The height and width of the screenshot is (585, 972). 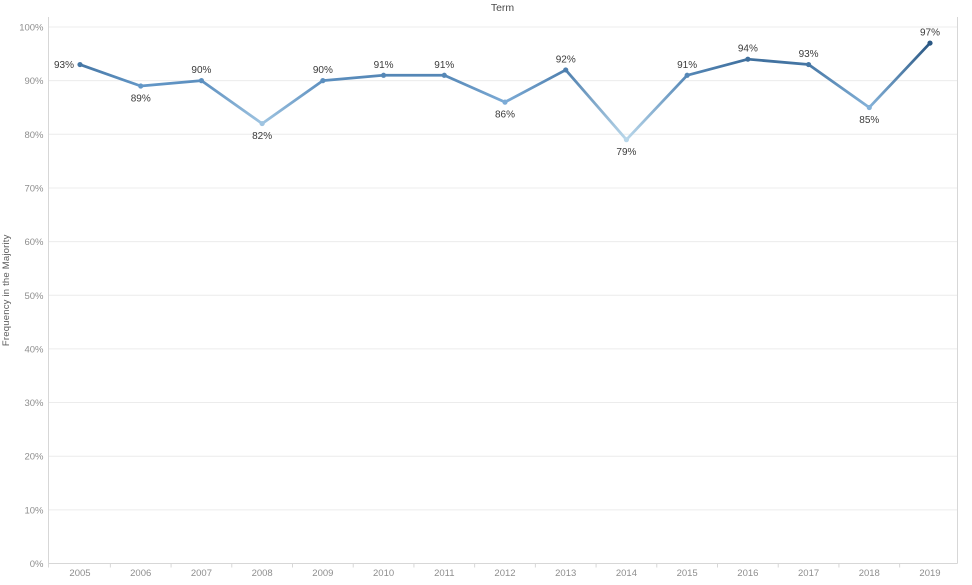 What do you see at coordinates (626, 573) in the screenshot?
I see `x-tick-label-2014: 2014` at bounding box center [626, 573].